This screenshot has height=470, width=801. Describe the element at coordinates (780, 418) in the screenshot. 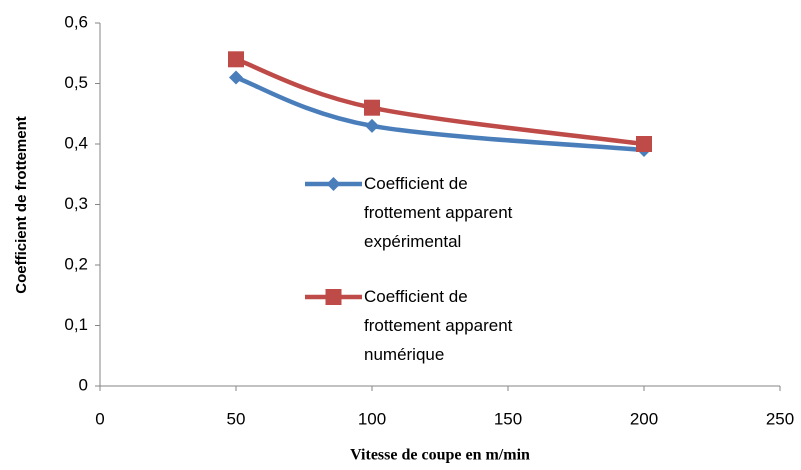

I see `x-tick-label: 250` at that location.